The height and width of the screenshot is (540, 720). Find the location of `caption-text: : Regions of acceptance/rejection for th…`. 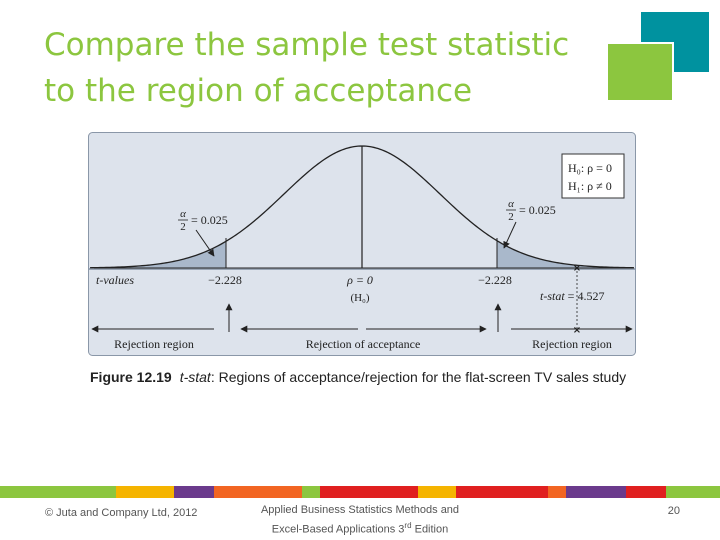

caption-text: : Regions of acceptance/rejection for th… is located at coordinates (418, 377).